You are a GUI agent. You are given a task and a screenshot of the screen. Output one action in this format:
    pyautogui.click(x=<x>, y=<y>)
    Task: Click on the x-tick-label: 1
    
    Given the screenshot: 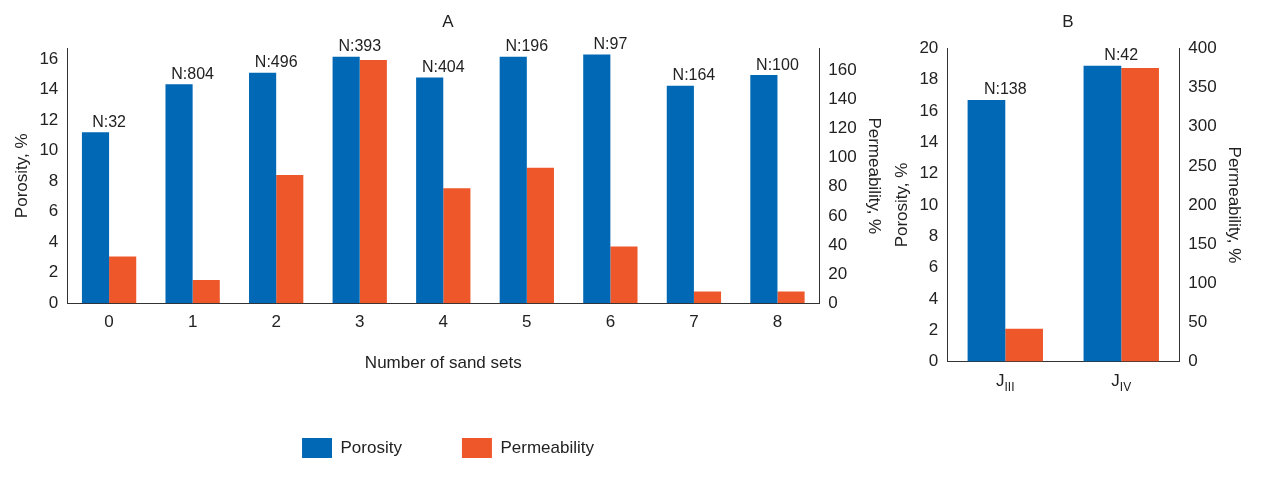 What is the action you would take?
    pyautogui.click(x=192, y=322)
    